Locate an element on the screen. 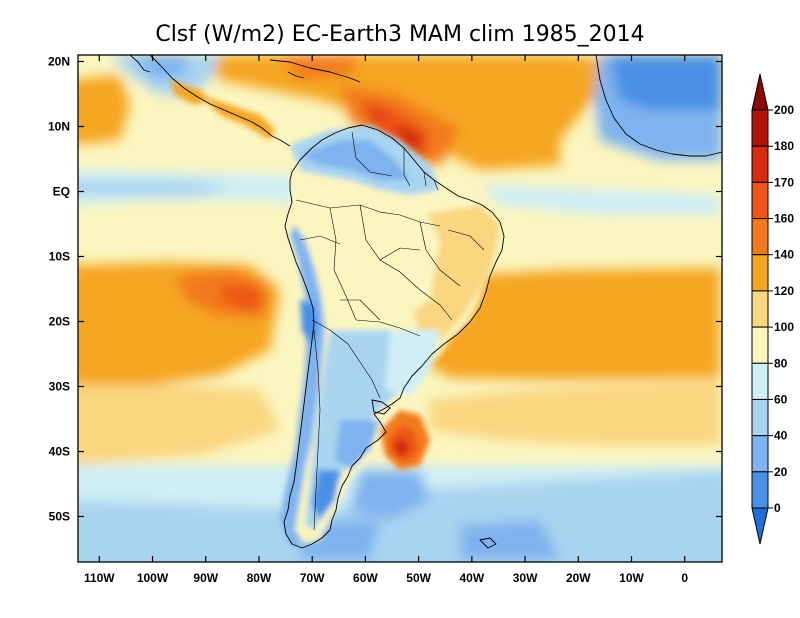 Image resolution: width=800 pixels, height=618 pixels. colorbar-label: 0 is located at coordinates (777, 508).